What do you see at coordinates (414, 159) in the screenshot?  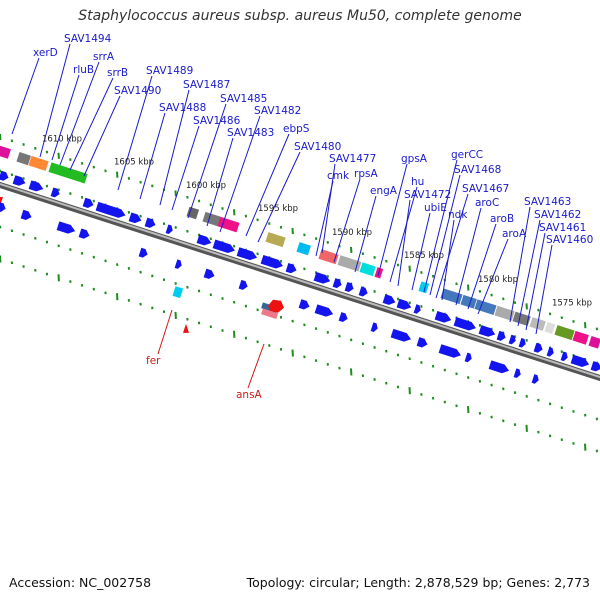 I see `gene-label: gpsA` at bounding box center [414, 159].